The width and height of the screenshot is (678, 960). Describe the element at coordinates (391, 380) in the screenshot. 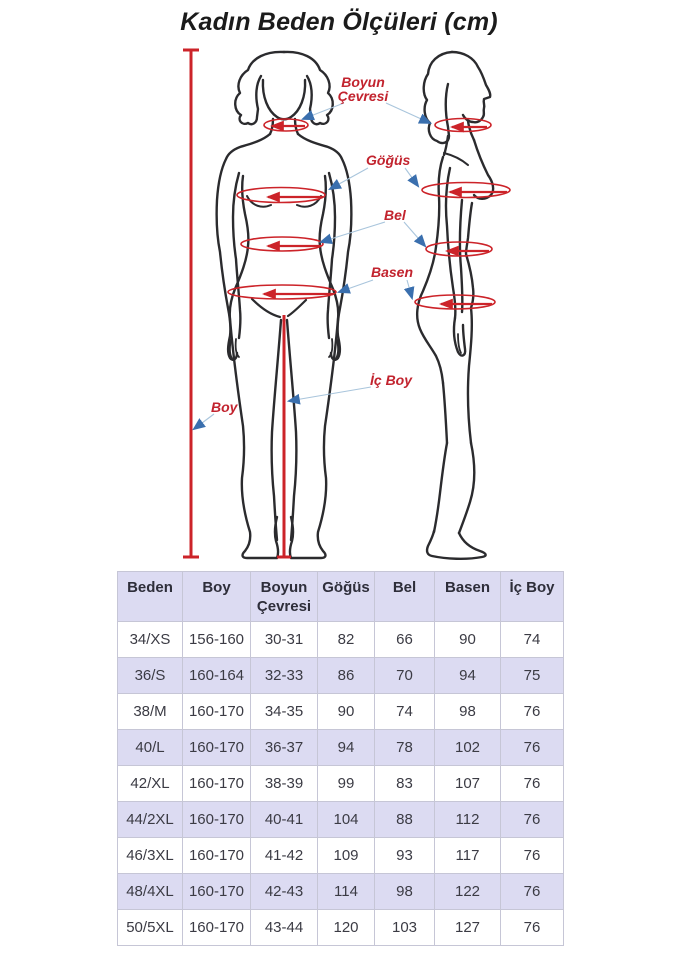

I see `label-inseam: İç Boy` at that location.